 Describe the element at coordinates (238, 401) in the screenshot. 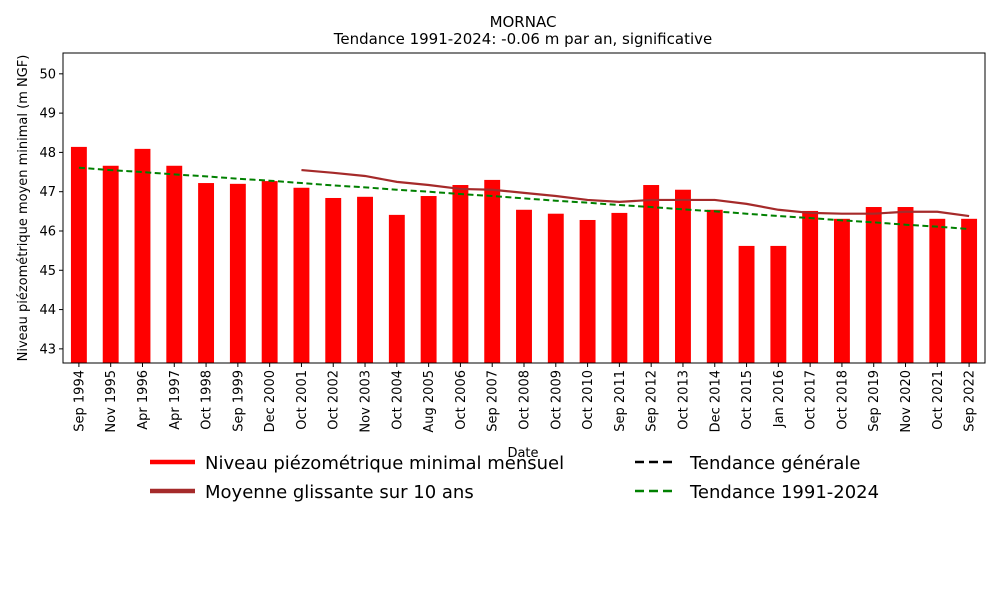

I see `x-tick-label: Sep 1999` at that location.